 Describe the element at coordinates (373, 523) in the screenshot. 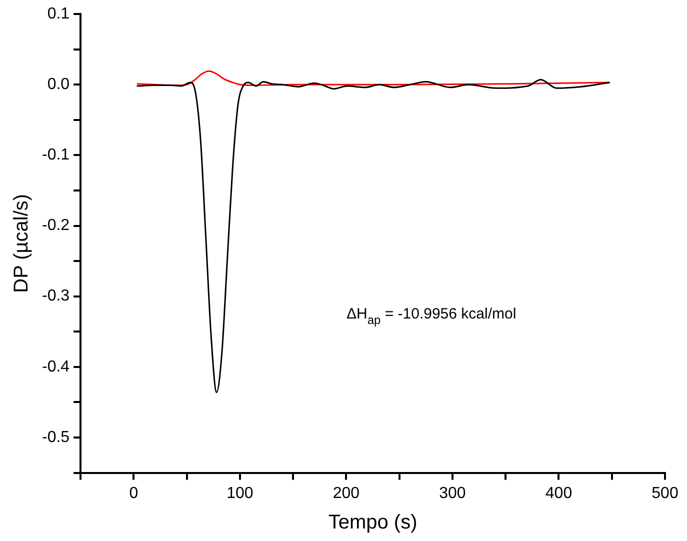

I see `x-axis-title: Tempo (s)` at that location.